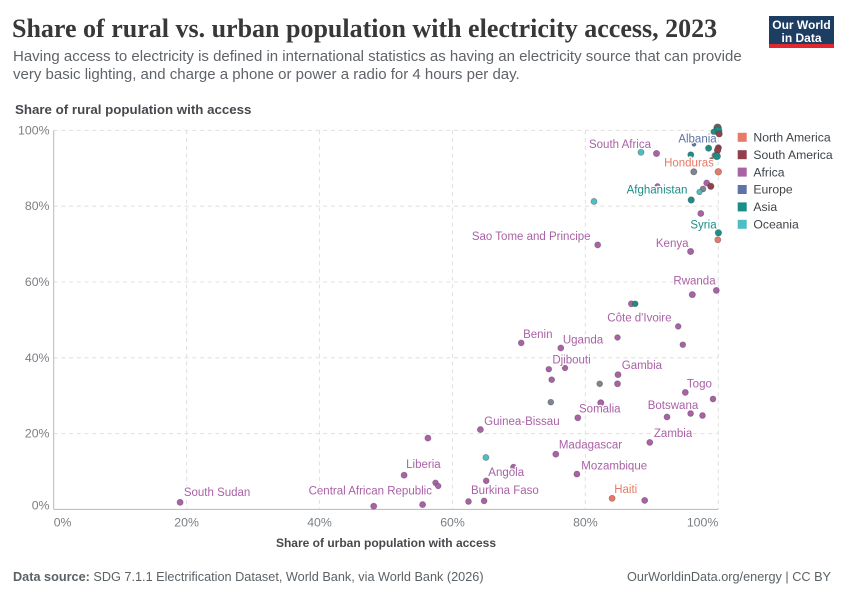 Image resolution: width=850 pixels, height=600 pixels. Describe the element at coordinates (571, 361) in the screenshot. I see `svg-text: Djibouti` at that location.